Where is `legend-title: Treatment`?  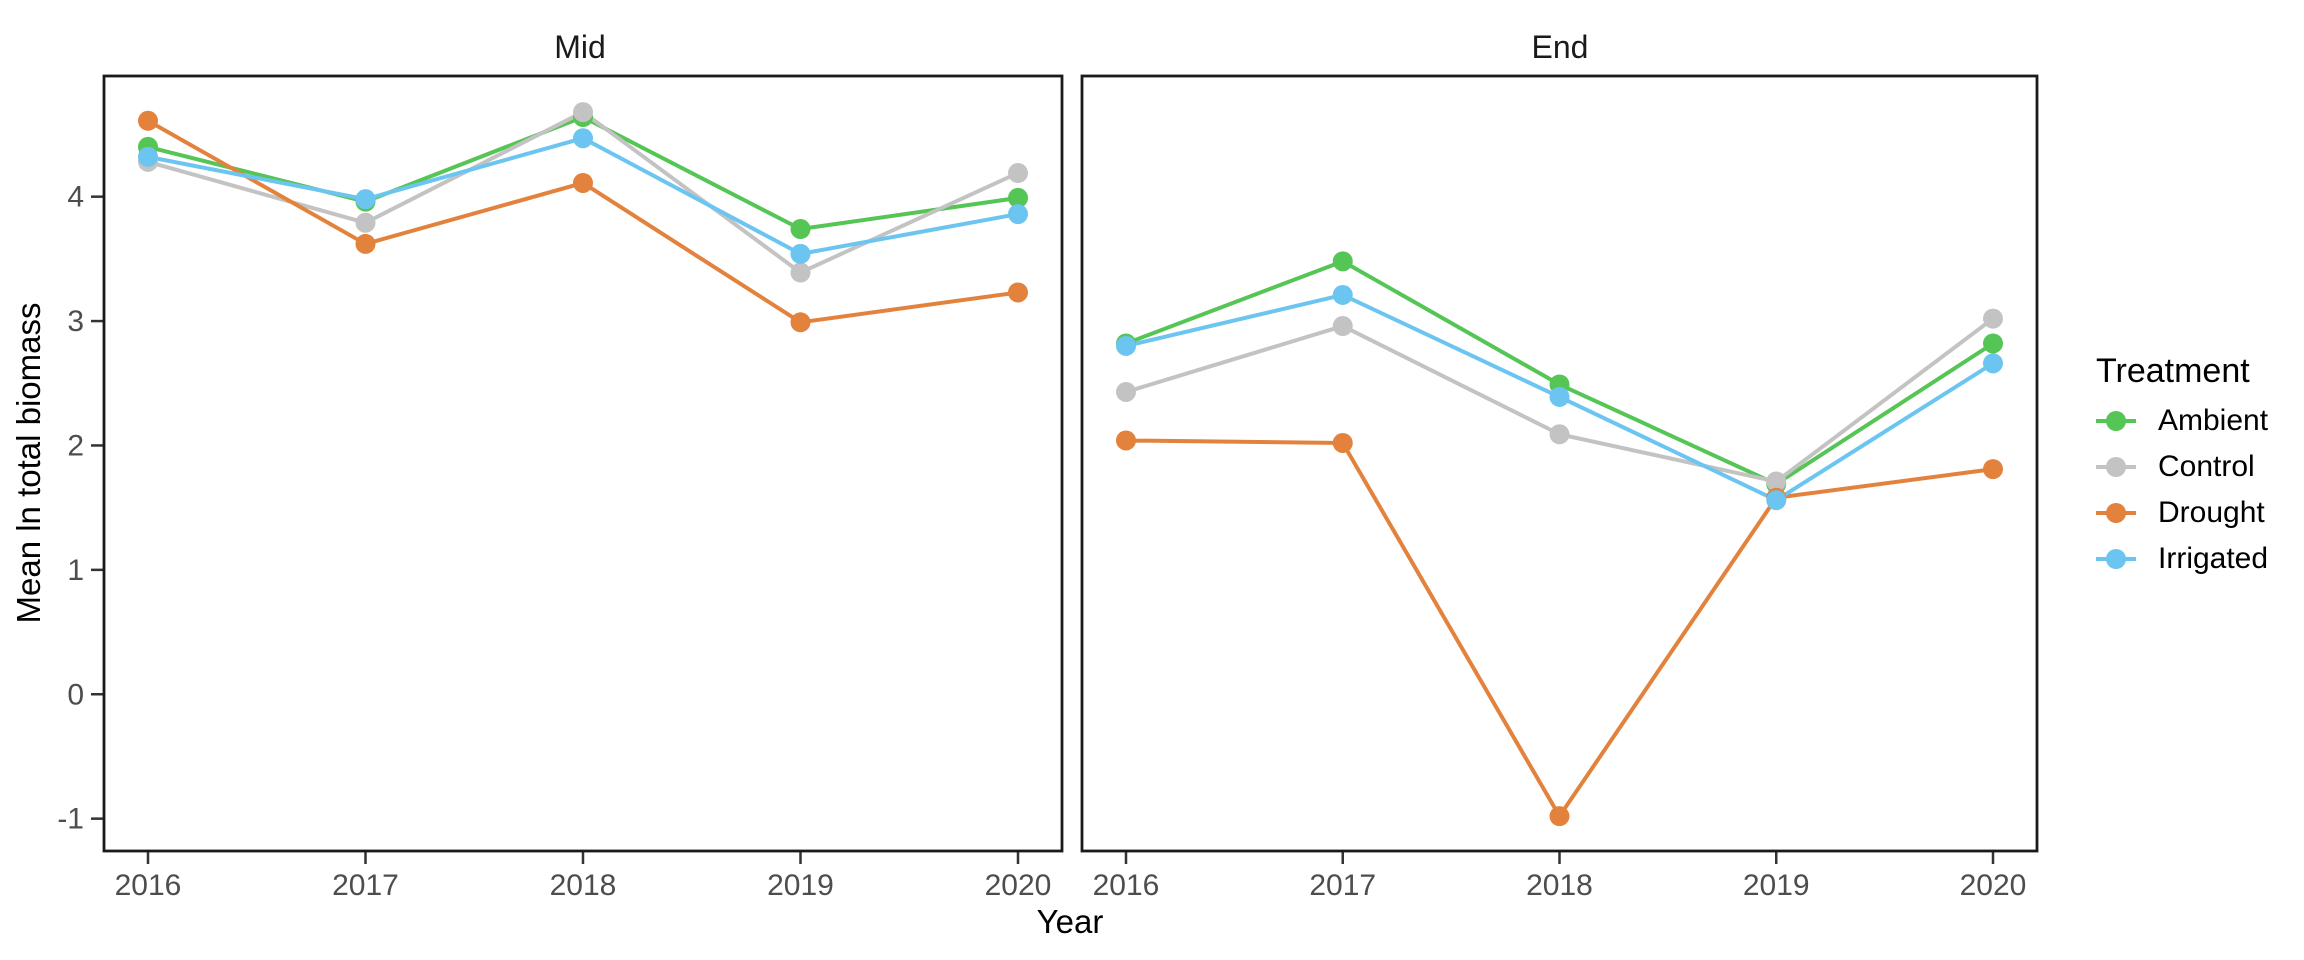 legend-title: Treatment is located at coordinates (2173, 371).